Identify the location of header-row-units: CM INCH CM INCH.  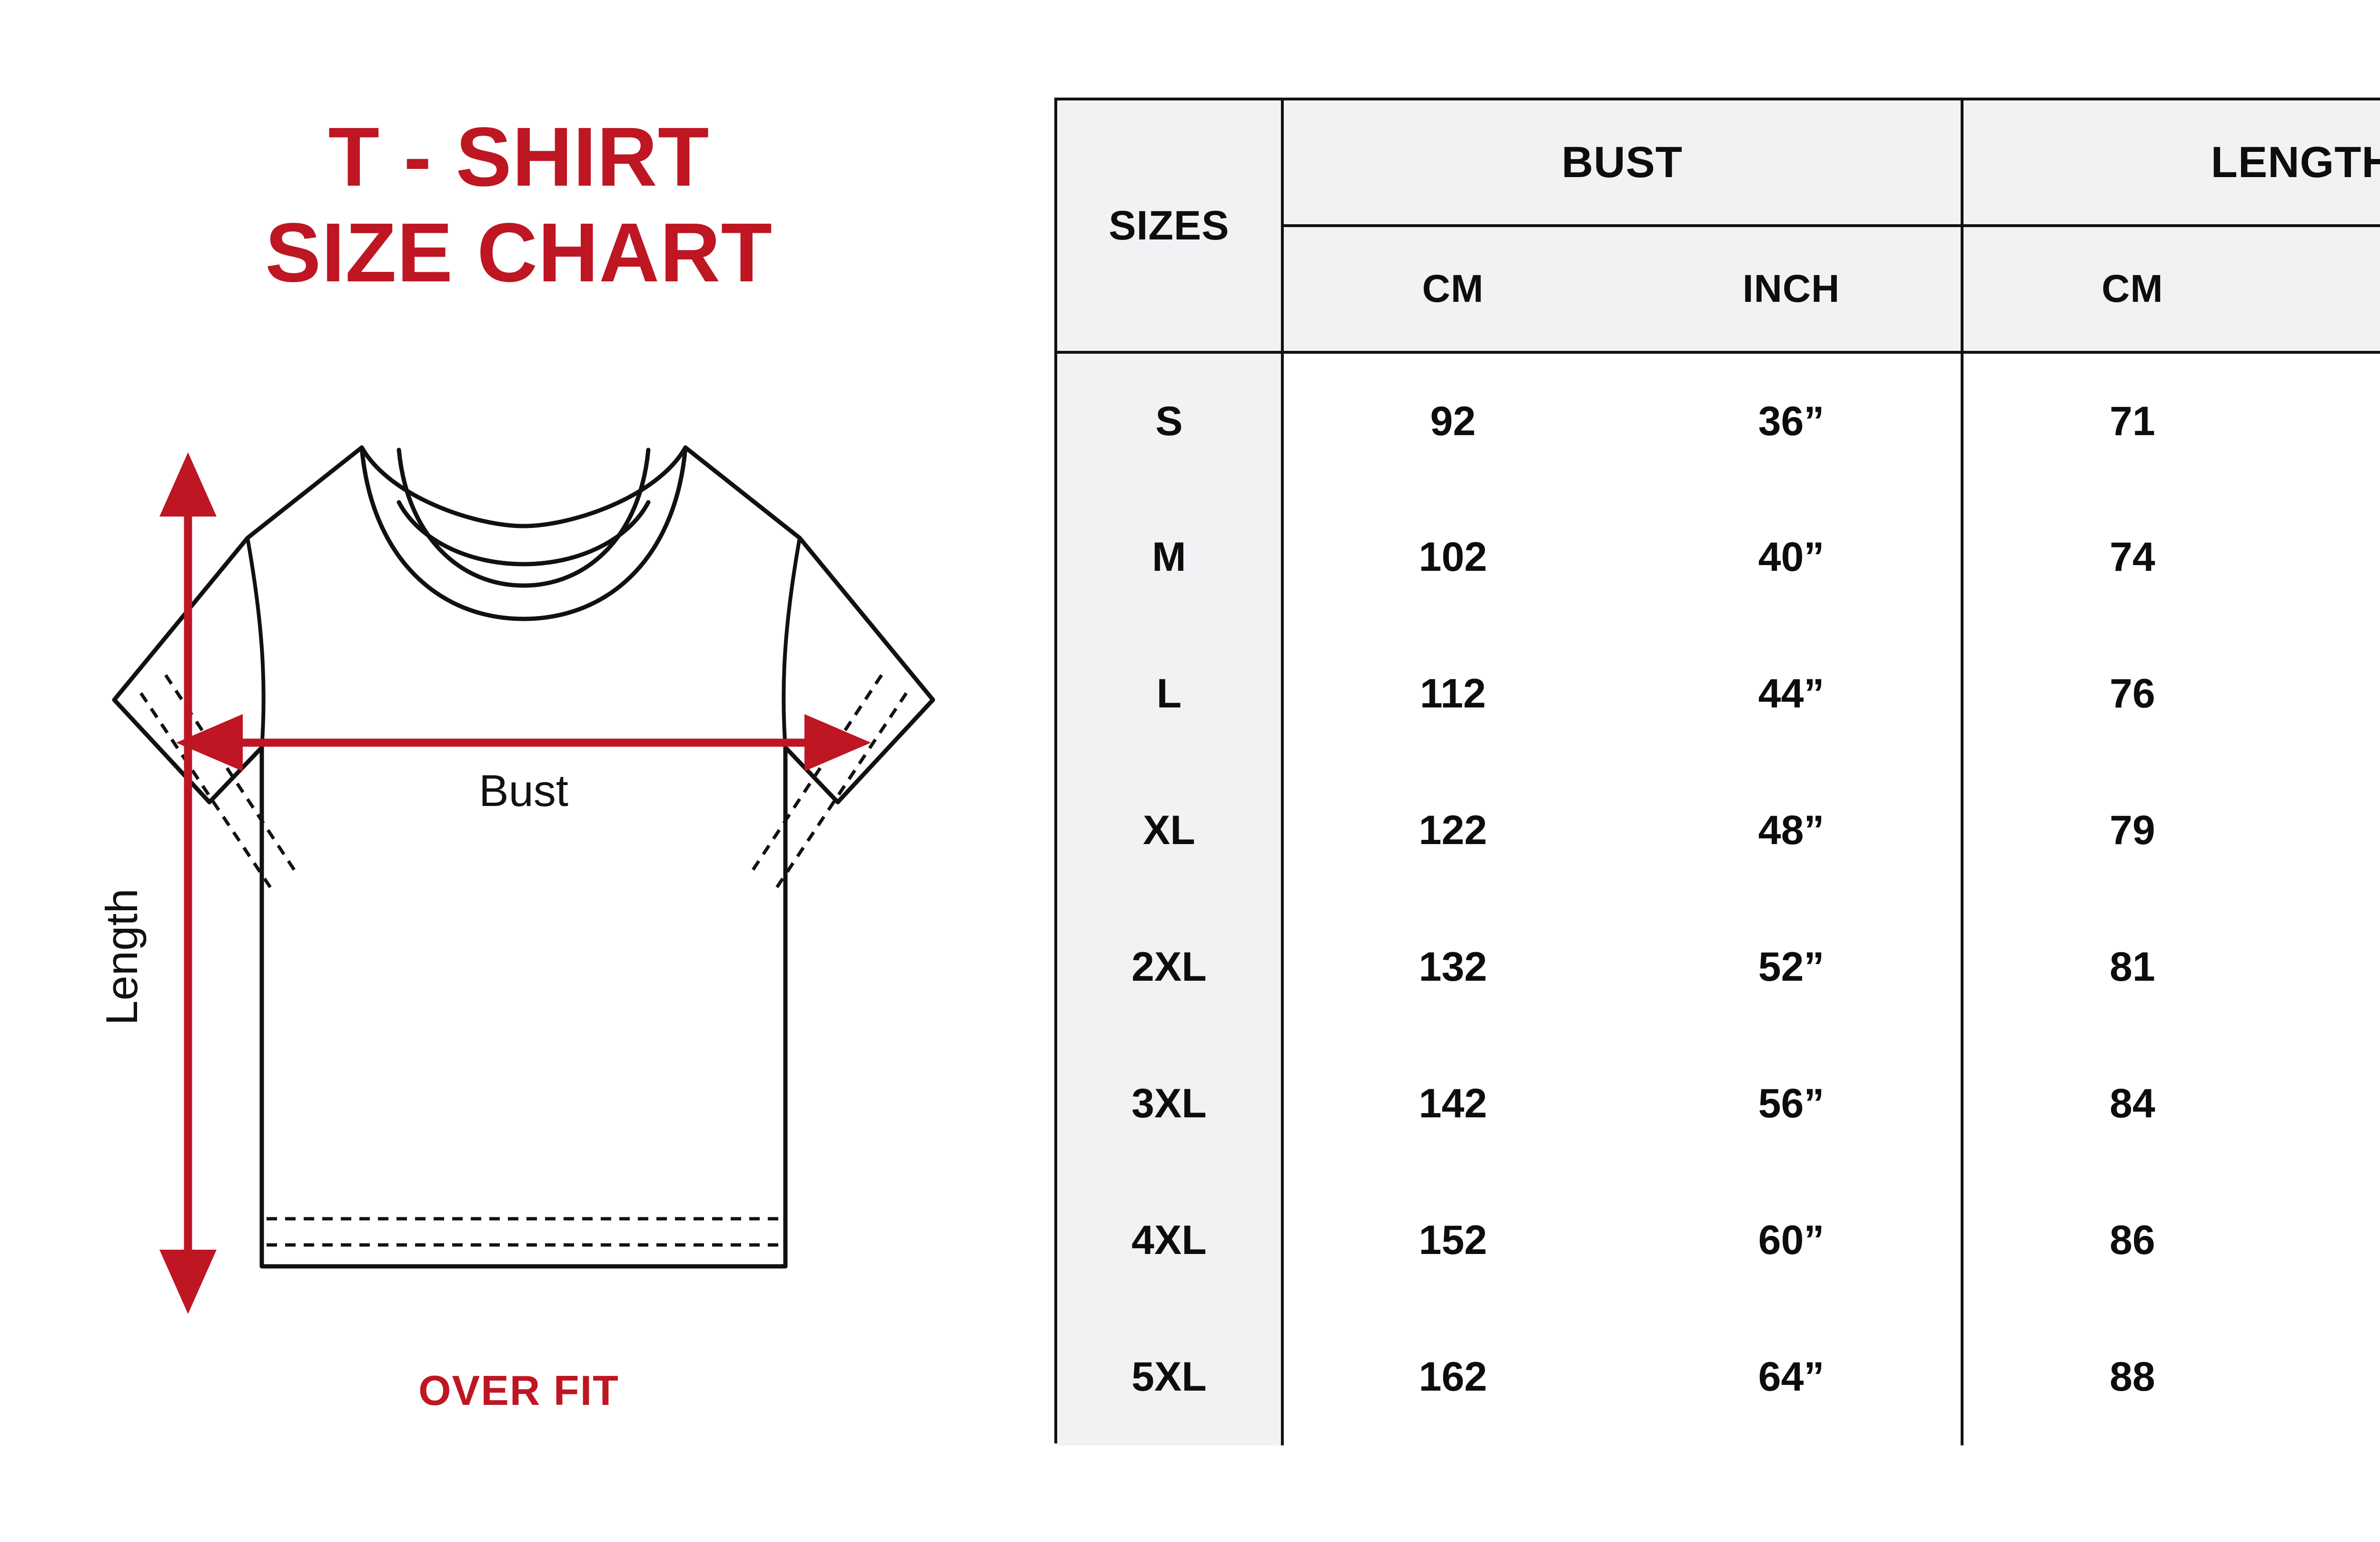
(1718, 290).